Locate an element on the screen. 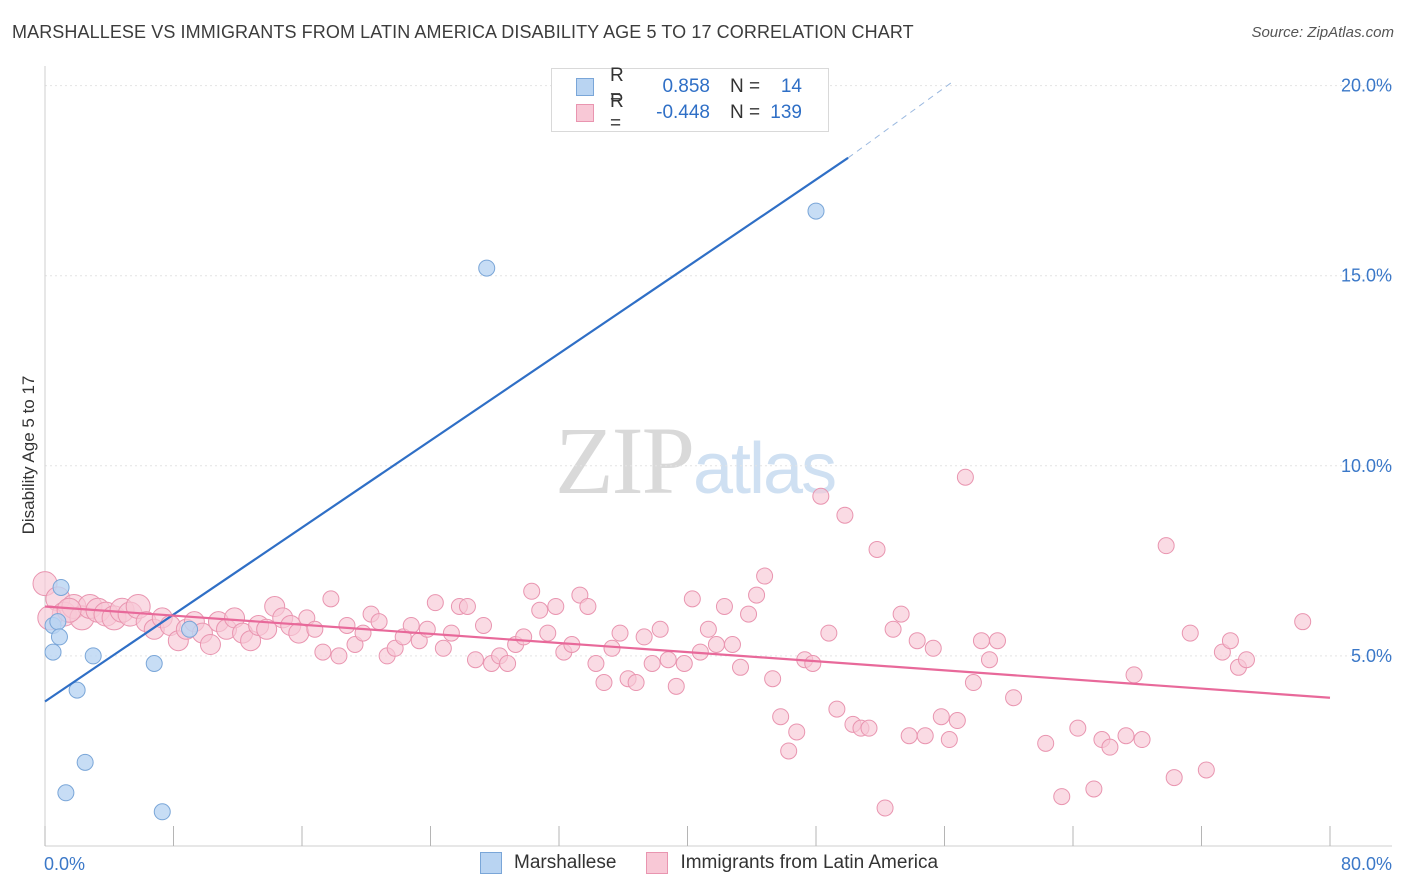 This screenshot has width=1406, height=892. trend-line-immigrants is located at coordinates (687, 652).